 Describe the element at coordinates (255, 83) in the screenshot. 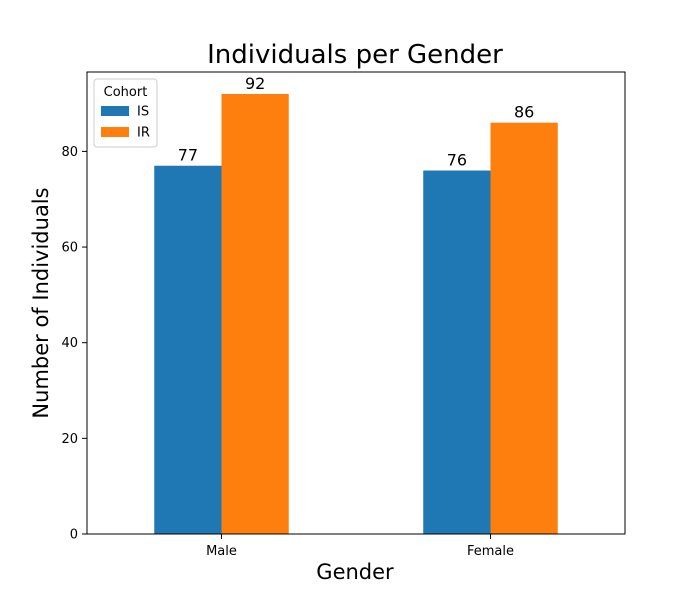

I see `data-label-IR-Male: 92` at that location.